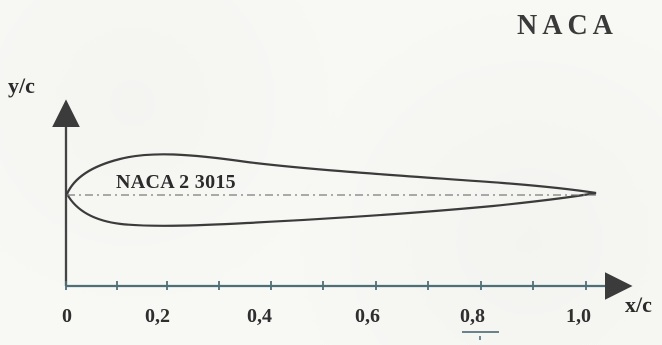  I want to click on tick-small-mark, so click(480, 338).